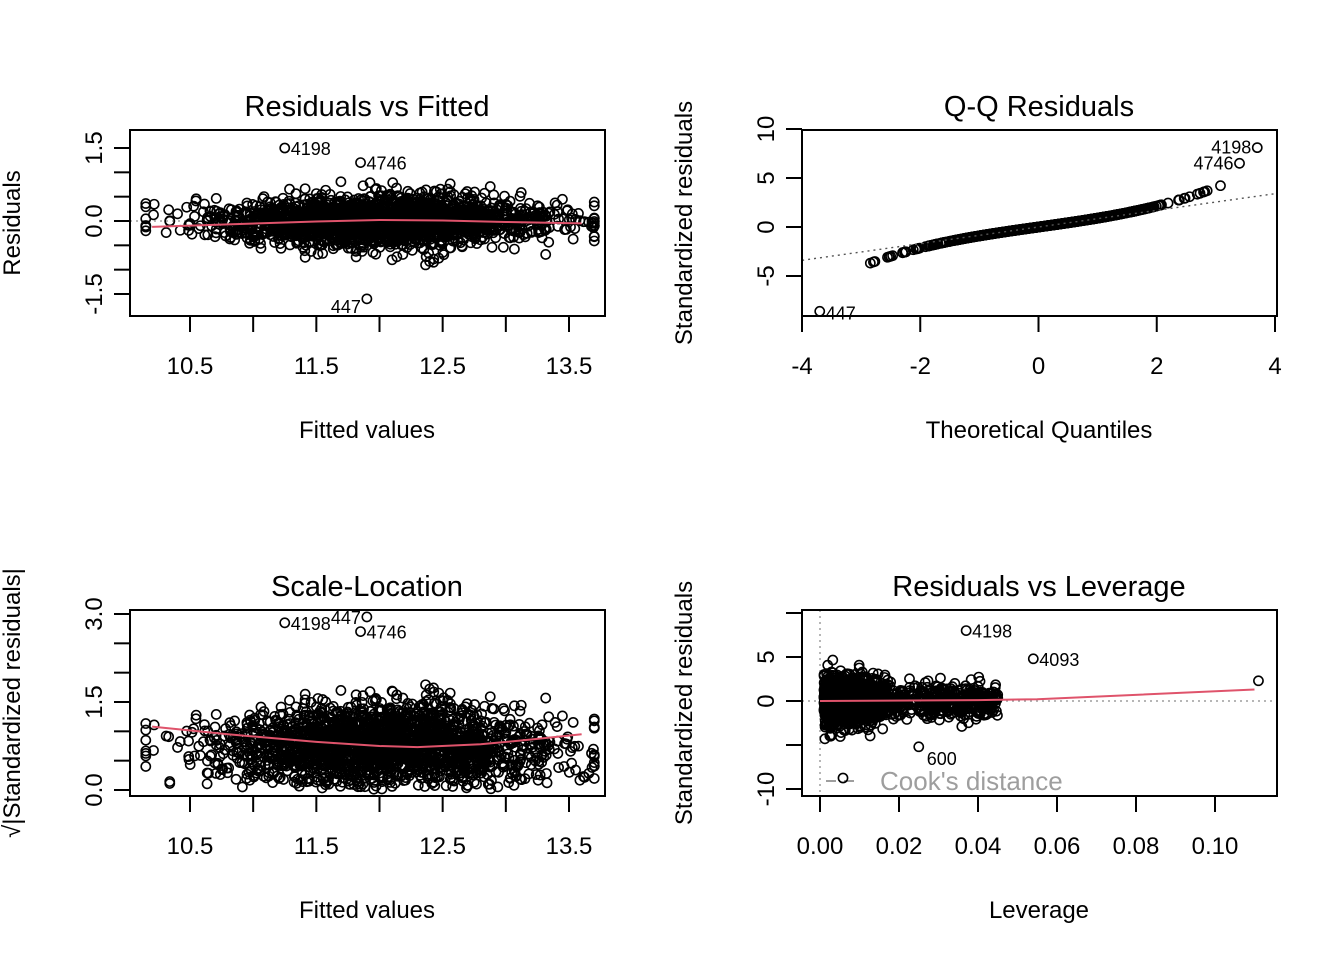 The image size is (1344, 960). Describe the element at coordinates (1039, 223) in the screenshot. I see `plot-frame` at that location.